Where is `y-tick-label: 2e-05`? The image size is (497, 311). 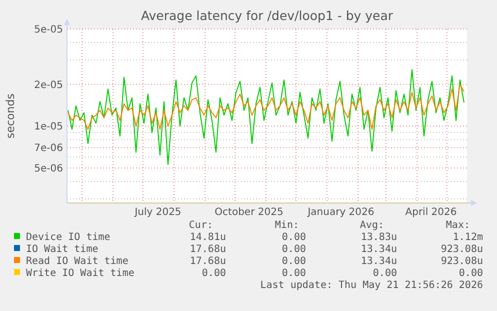 y-tick-label: 2e-05 is located at coordinates (48, 85).